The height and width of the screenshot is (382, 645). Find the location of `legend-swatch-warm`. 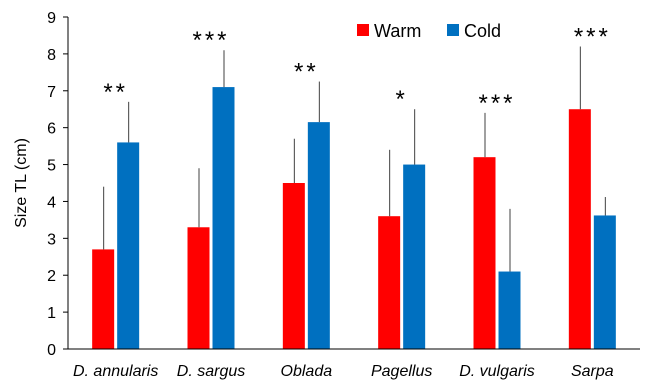

legend-swatch-warm is located at coordinates (363, 30).